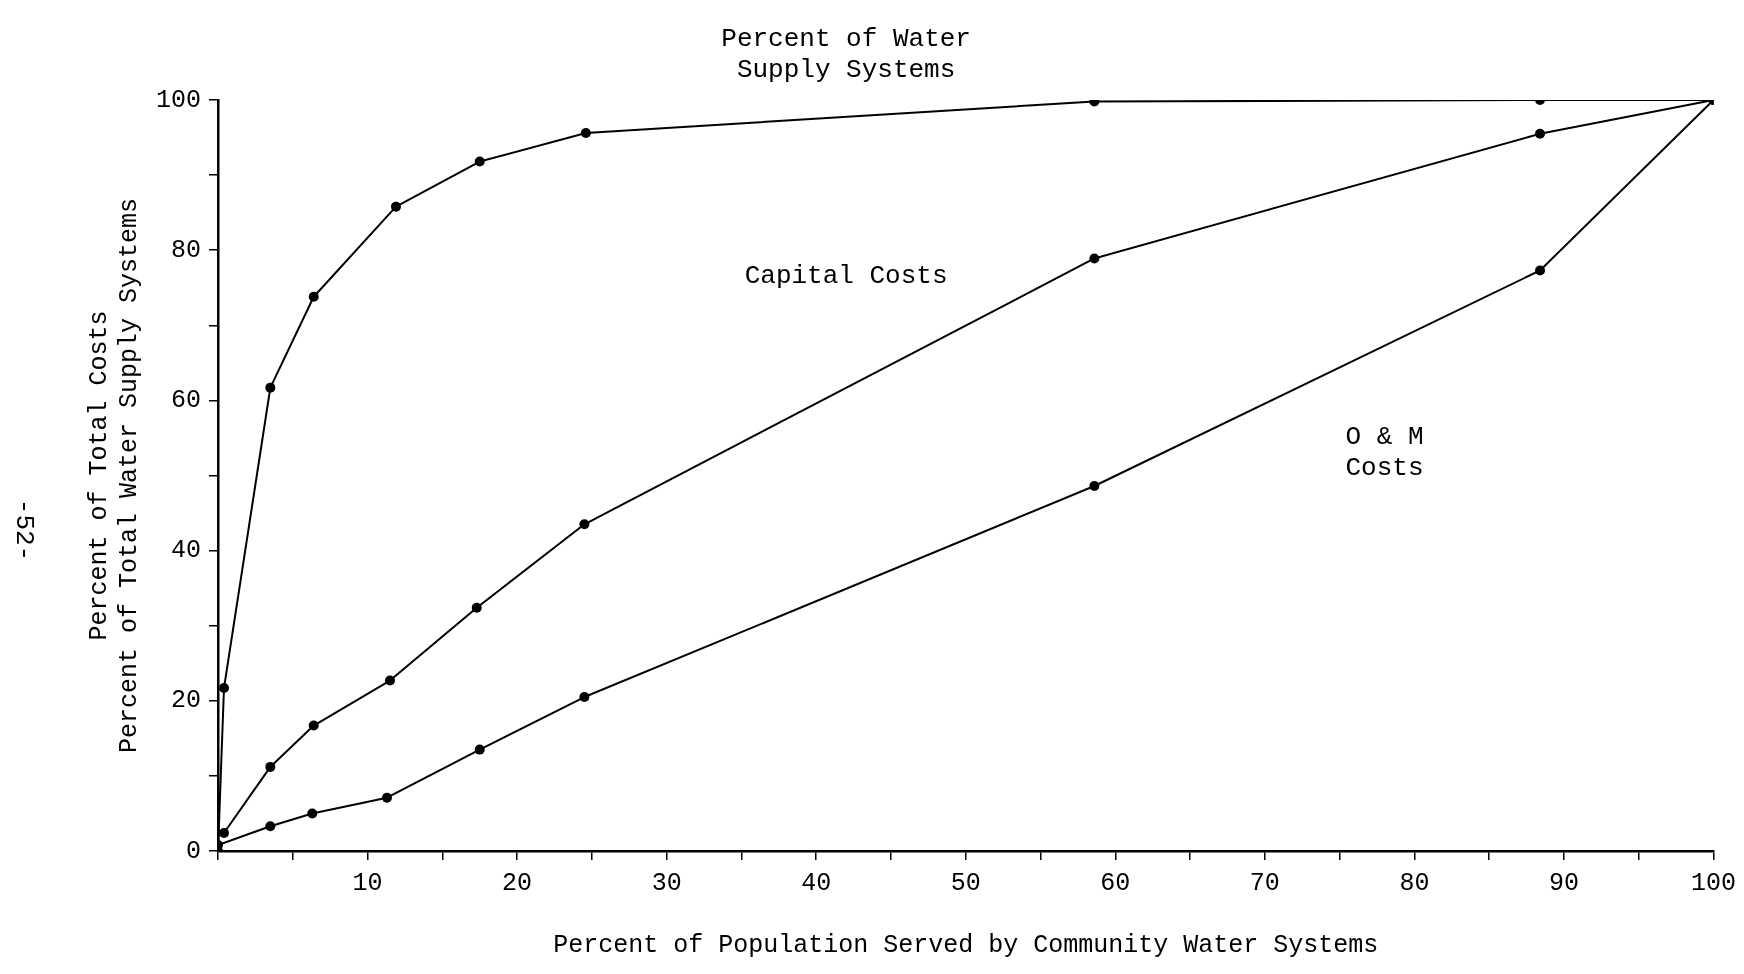 This screenshot has height=974, width=1744. What do you see at coordinates (178, 100) in the screenshot?
I see `y-tick-label: 100` at bounding box center [178, 100].